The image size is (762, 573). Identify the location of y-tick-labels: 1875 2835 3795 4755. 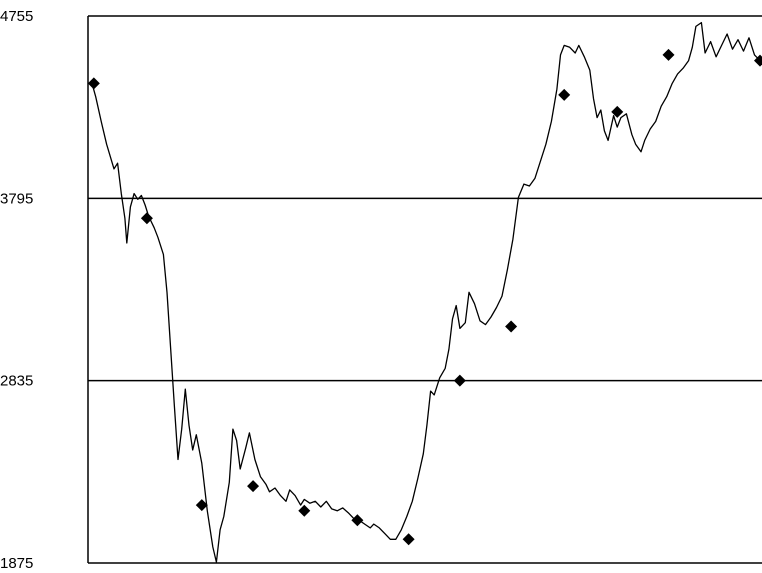
(16, 290).